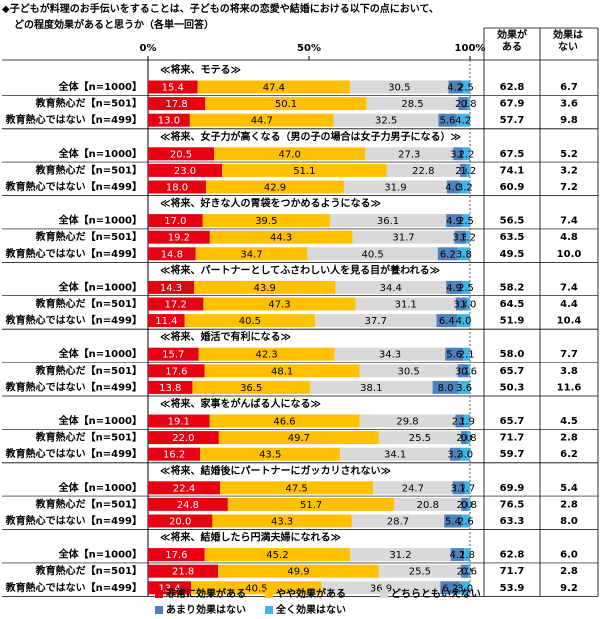 This screenshot has height=619, width=600. I want to click on legend-label: 全く効果はない, so click(310, 609).